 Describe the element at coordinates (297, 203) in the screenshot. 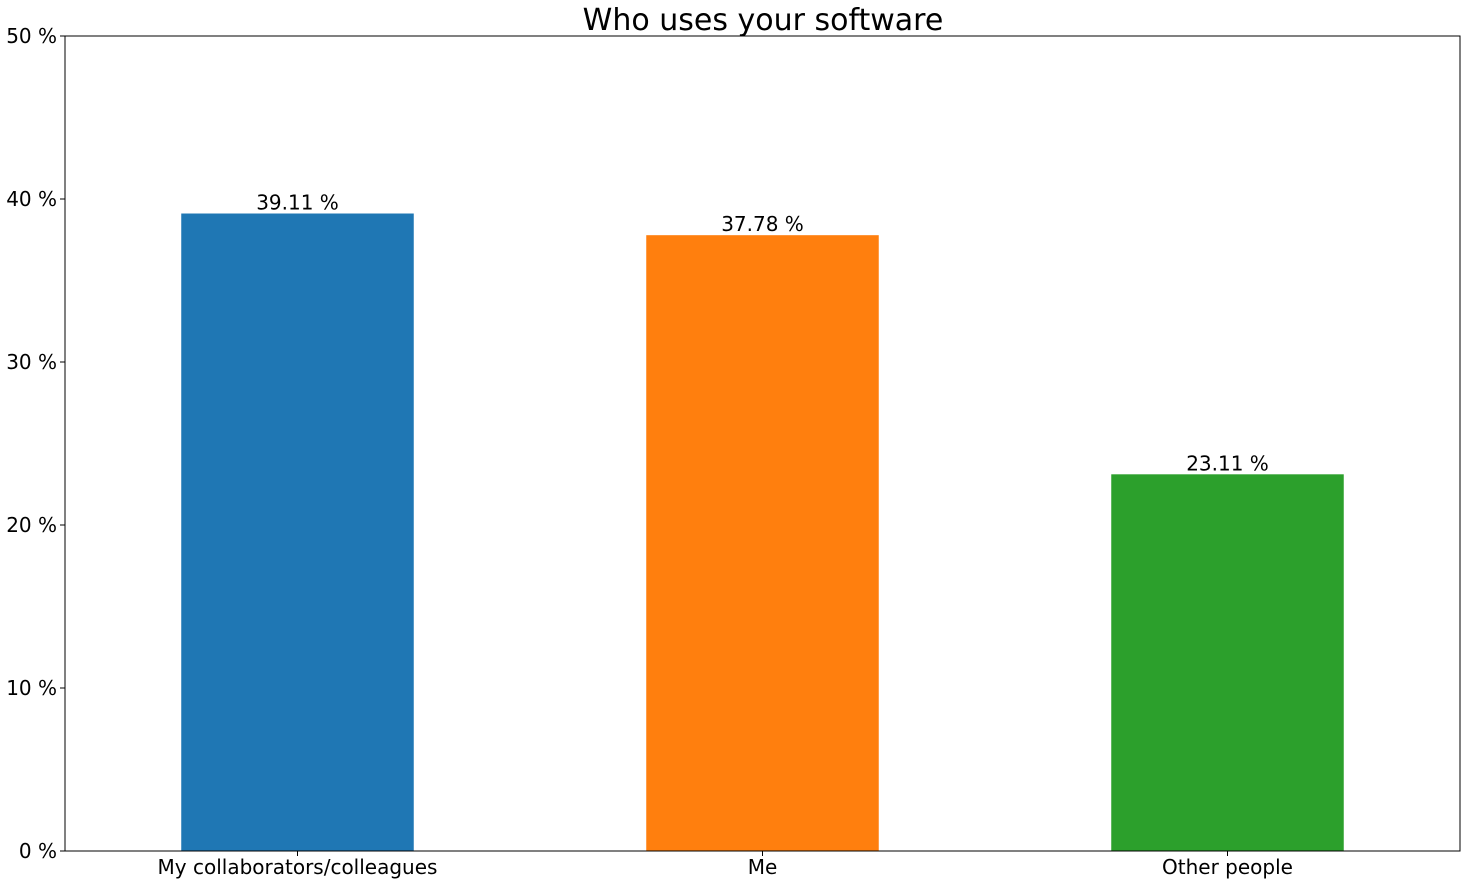

I see `data-label: 39.11 %` at that location.